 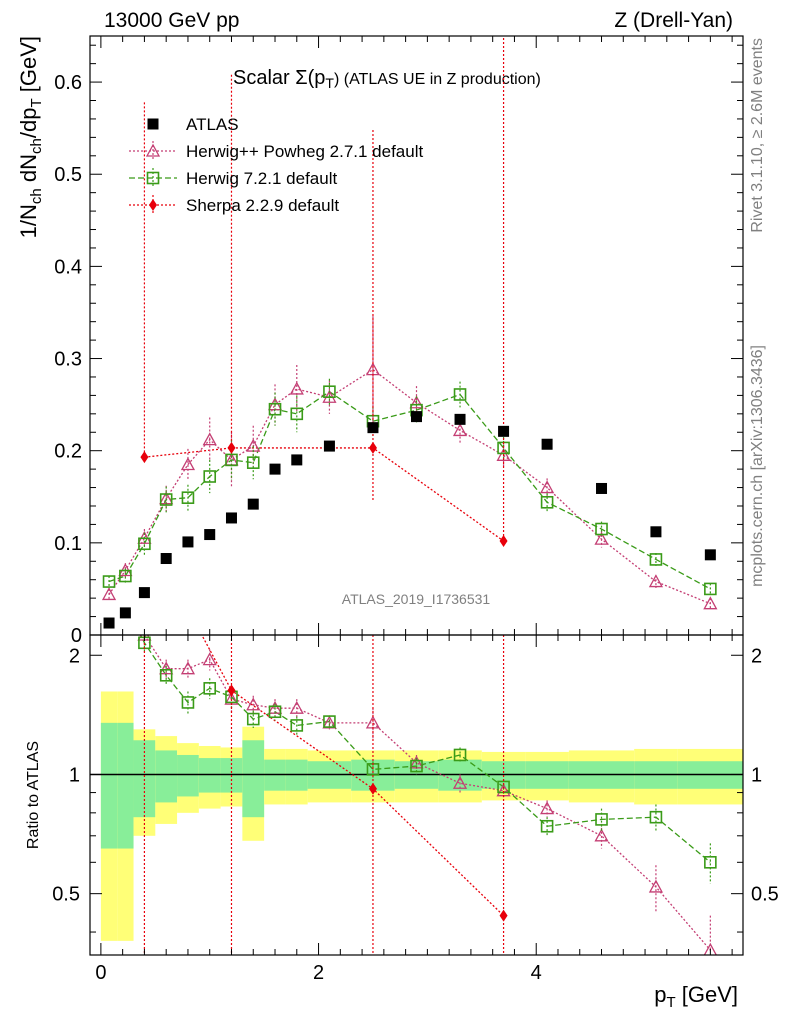 What do you see at coordinates (68, 175) in the screenshot?
I see `y-tick-label: 0.5` at bounding box center [68, 175].